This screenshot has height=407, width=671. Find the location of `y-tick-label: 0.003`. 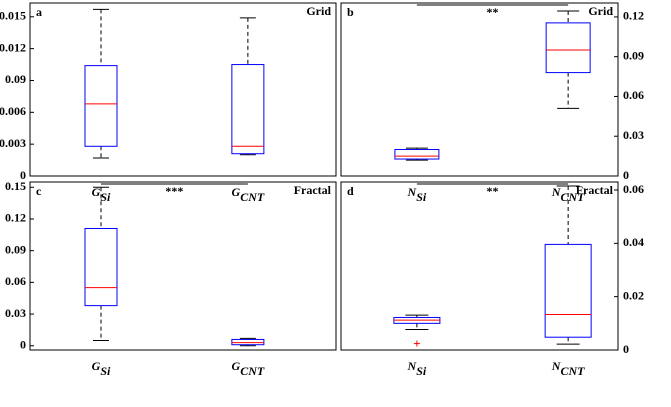

y-tick-label: 0.003 is located at coordinates (13, 143).